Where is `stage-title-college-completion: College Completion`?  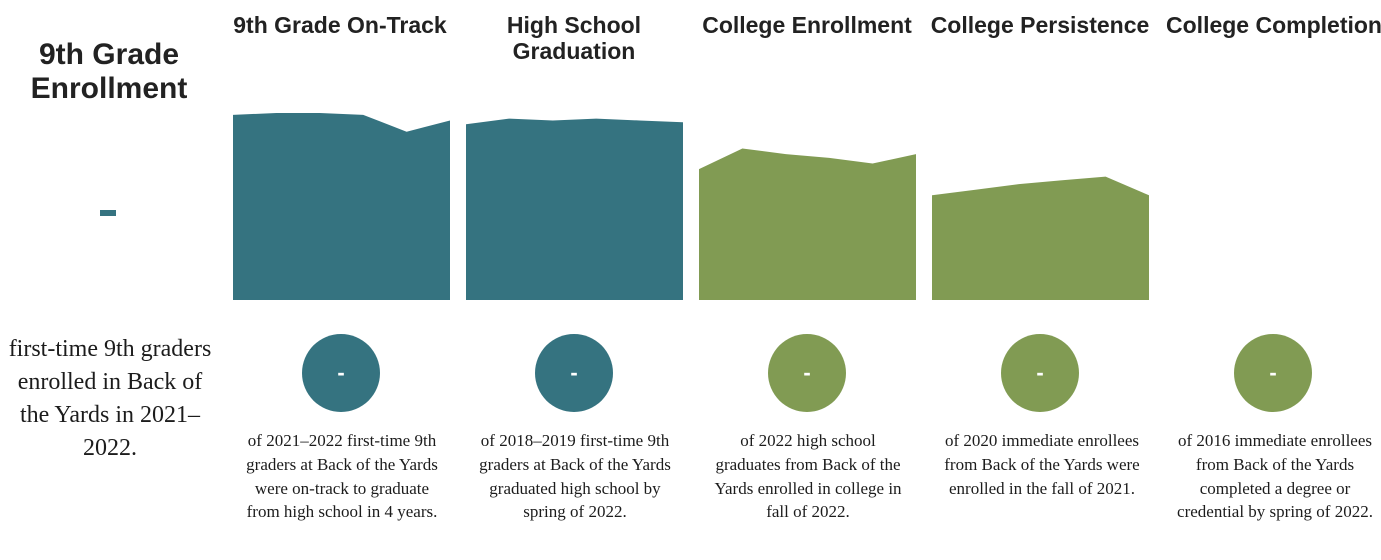
stage-title-college-completion: College Completion is located at coordinates (1273, 25).